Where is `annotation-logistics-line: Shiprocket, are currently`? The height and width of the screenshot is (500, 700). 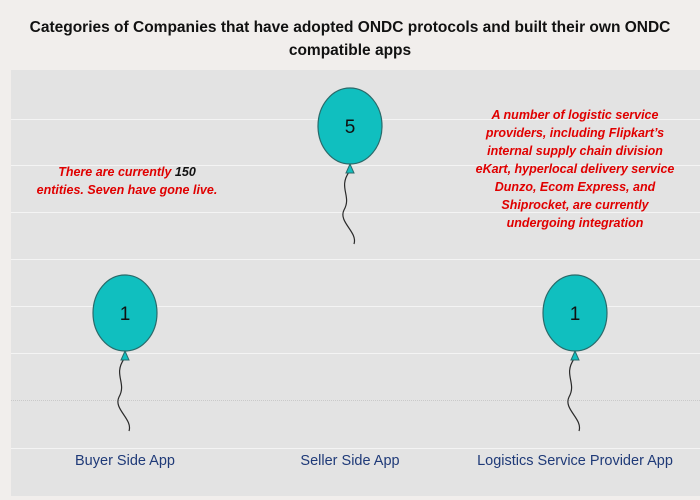 annotation-logistics-line: Shiprocket, are currently is located at coordinates (575, 205).